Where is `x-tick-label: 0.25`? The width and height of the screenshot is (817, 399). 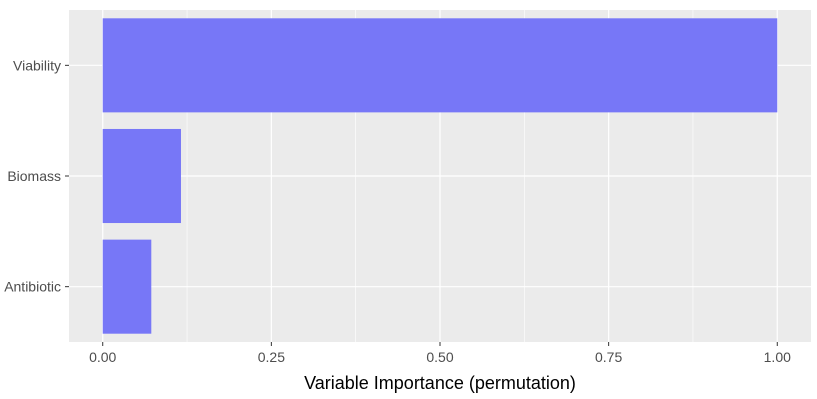 x-tick-label: 0.25 is located at coordinates (271, 357).